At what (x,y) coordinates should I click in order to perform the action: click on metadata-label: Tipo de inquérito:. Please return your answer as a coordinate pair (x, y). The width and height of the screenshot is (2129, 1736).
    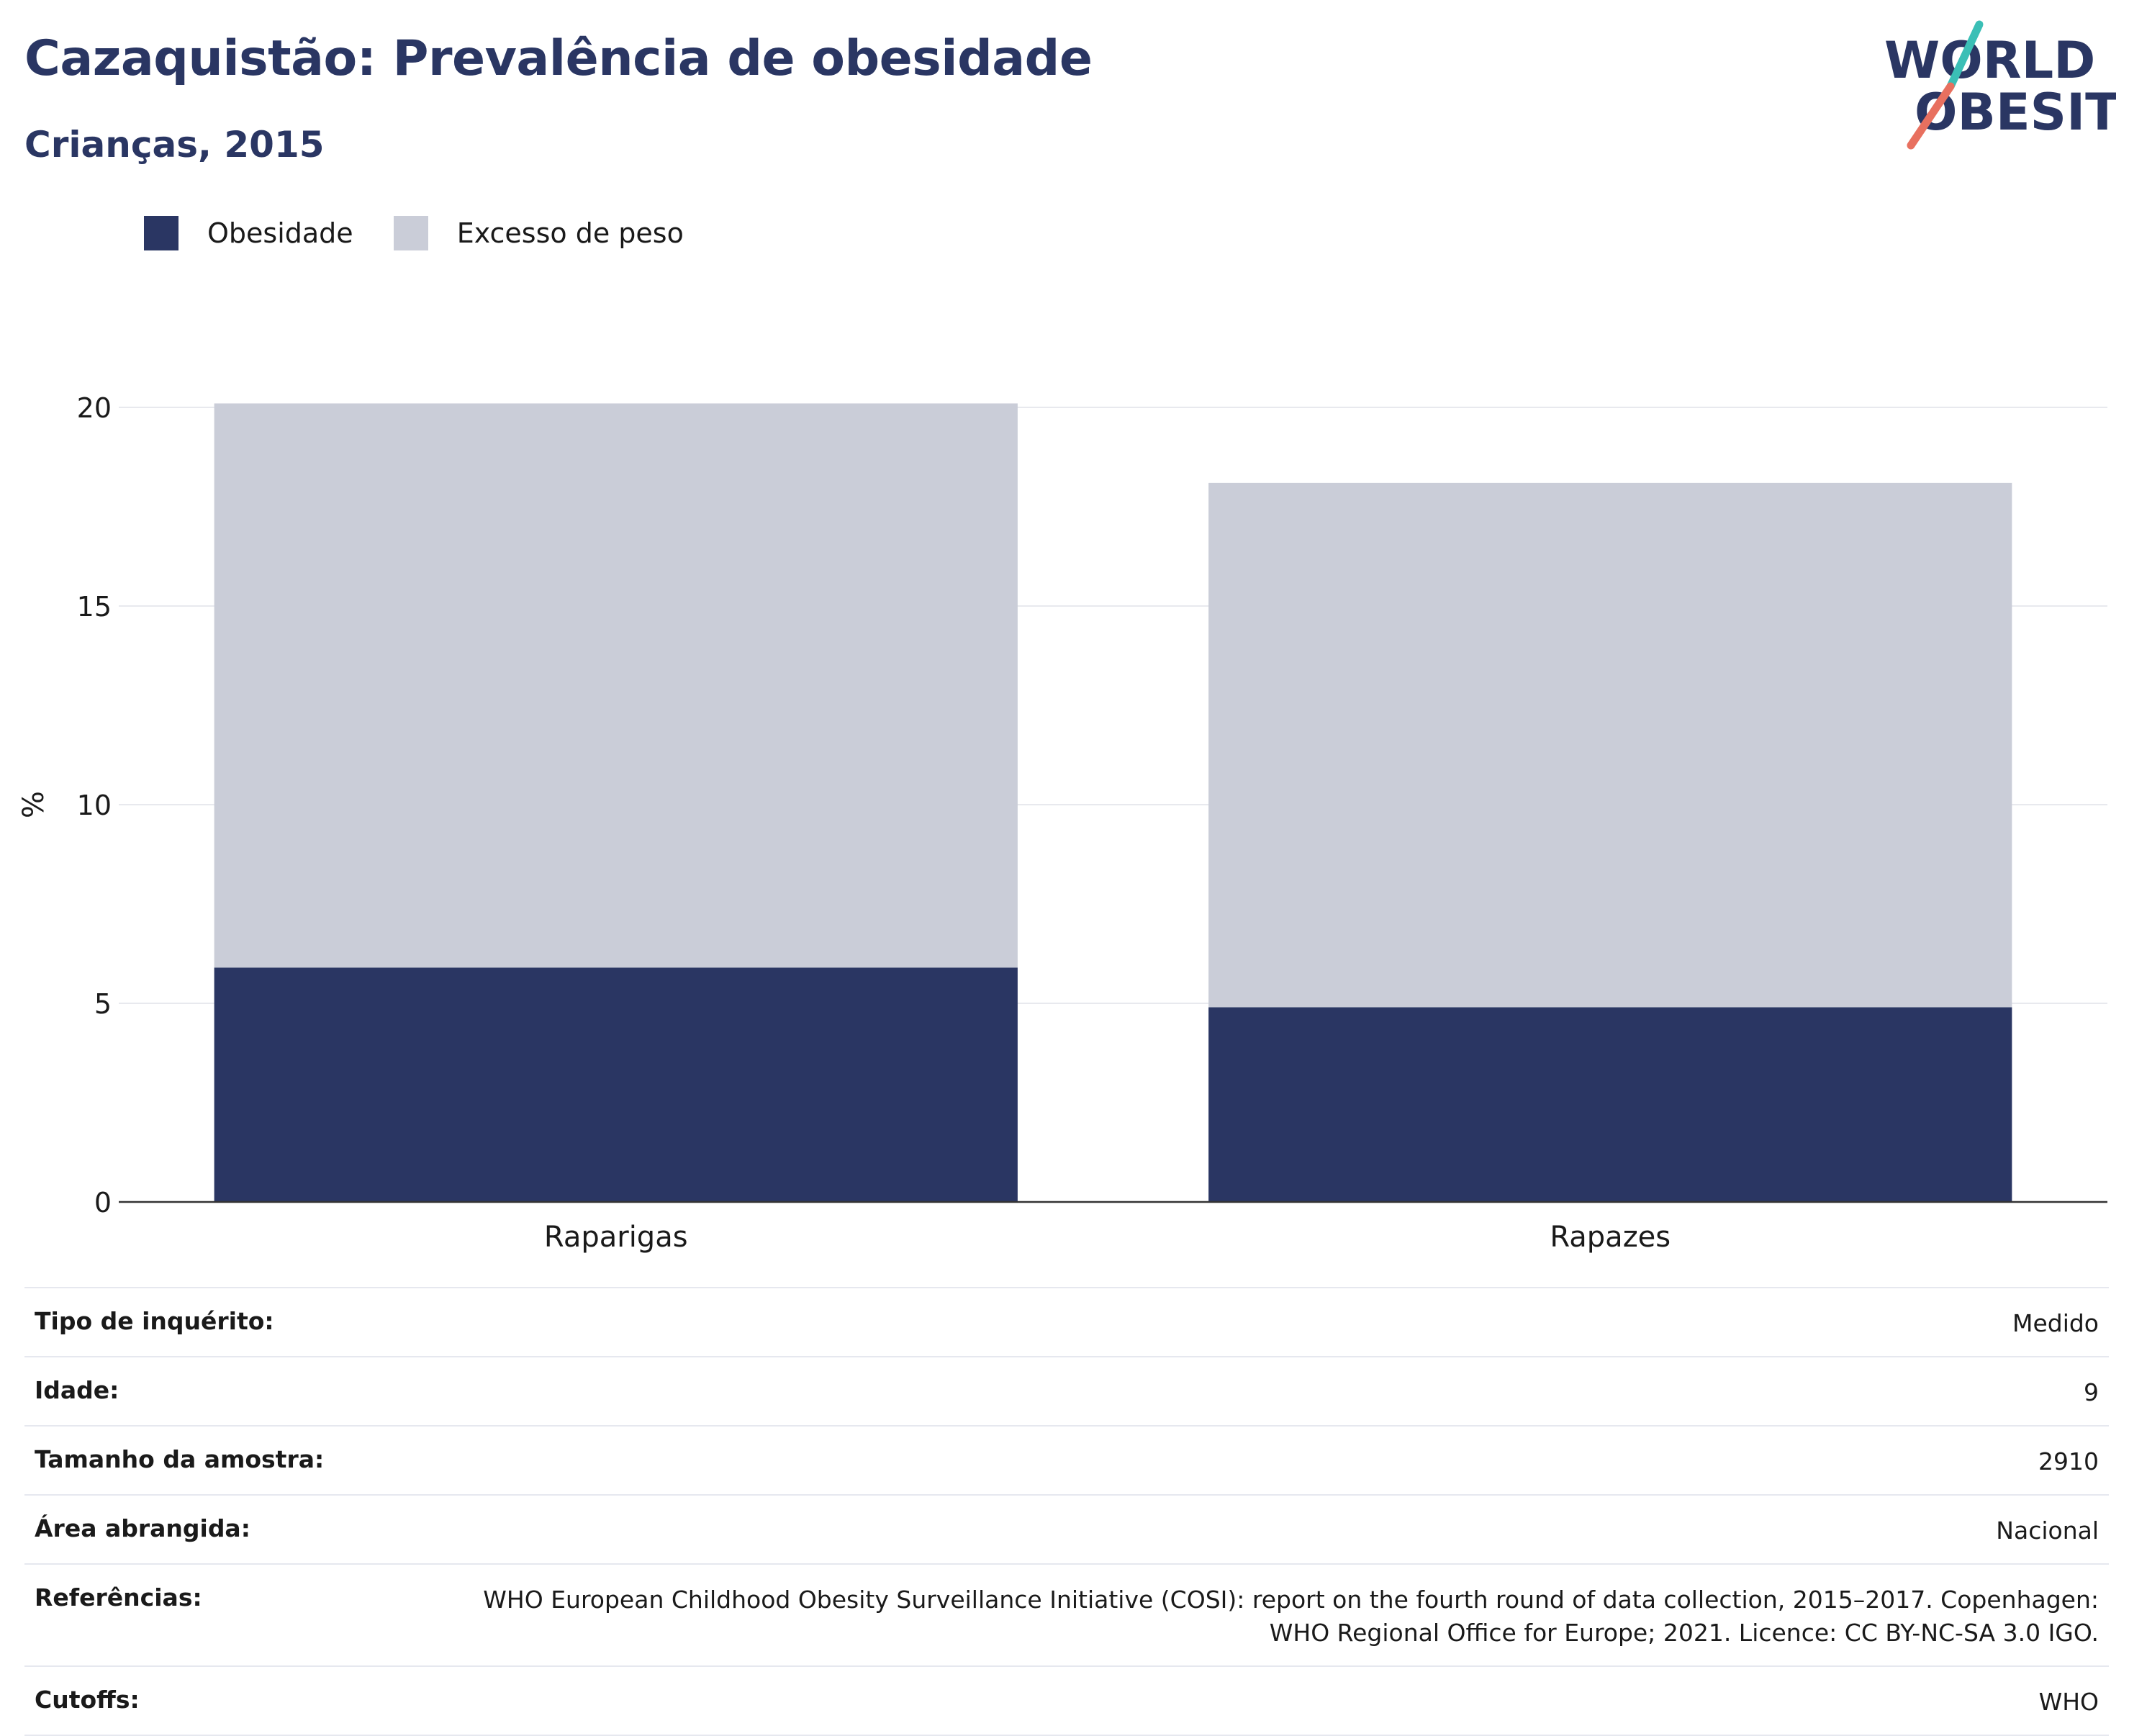
    Looking at the image, I should click on (155, 1321).